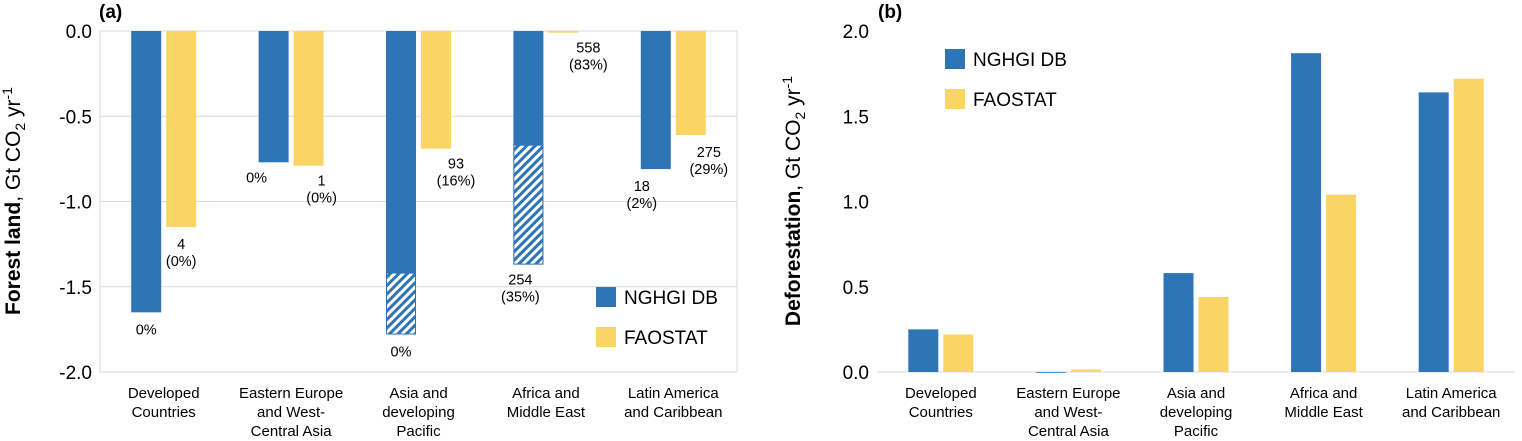 This screenshot has height=441, width=1522. What do you see at coordinates (890, 12) in the screenshot?
I see `panel-b-label: (b)` at bounding box center [890, 12].